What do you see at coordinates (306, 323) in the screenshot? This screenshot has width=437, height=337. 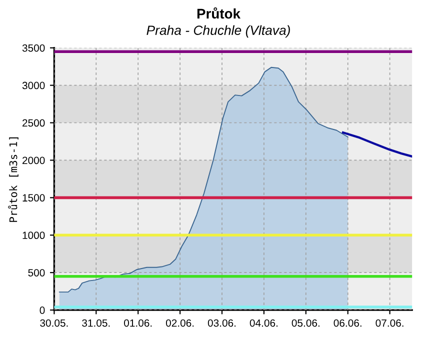 I see `x-tick-label: 05.06.` at bounding box center [306, 323].